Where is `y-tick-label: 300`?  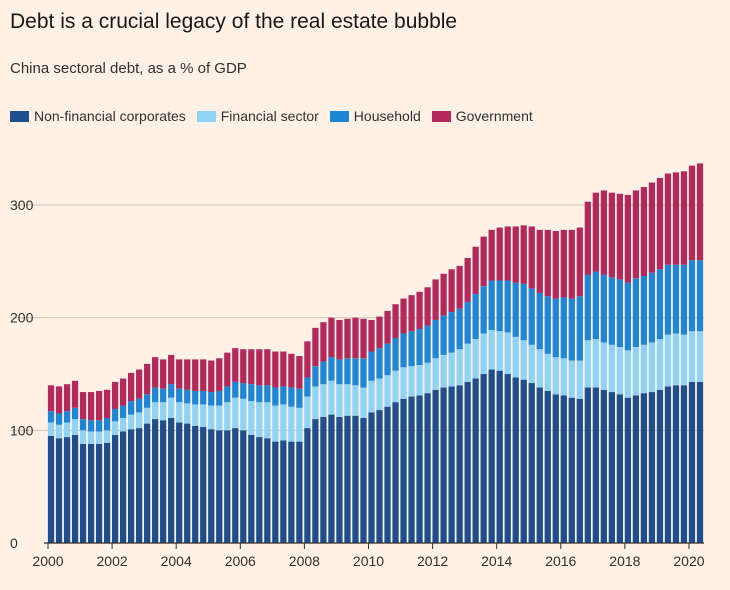
y-tick-label: 300 is located at coordinates (22, 205).